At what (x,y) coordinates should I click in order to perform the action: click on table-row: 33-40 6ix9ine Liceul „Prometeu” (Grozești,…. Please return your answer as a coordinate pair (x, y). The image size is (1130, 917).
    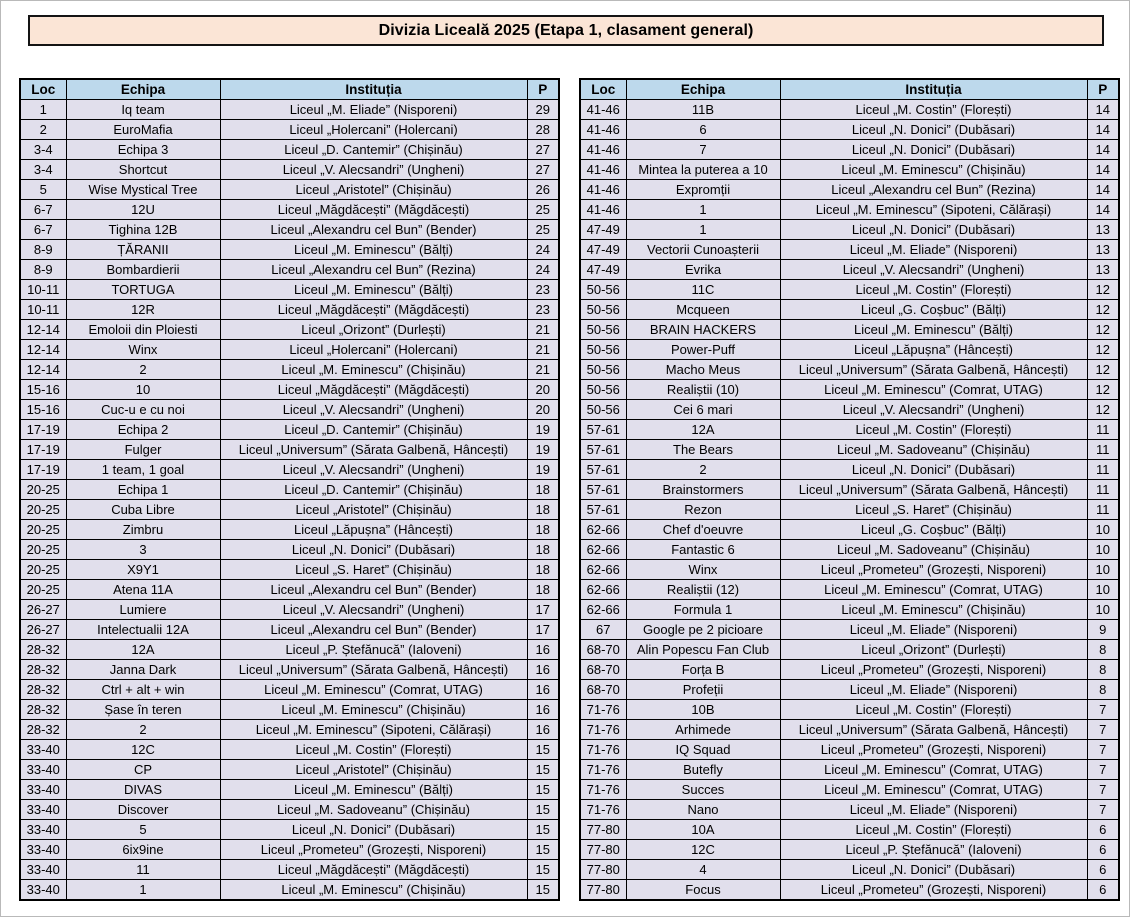
    Looking at the image, I should click on (289, 849).